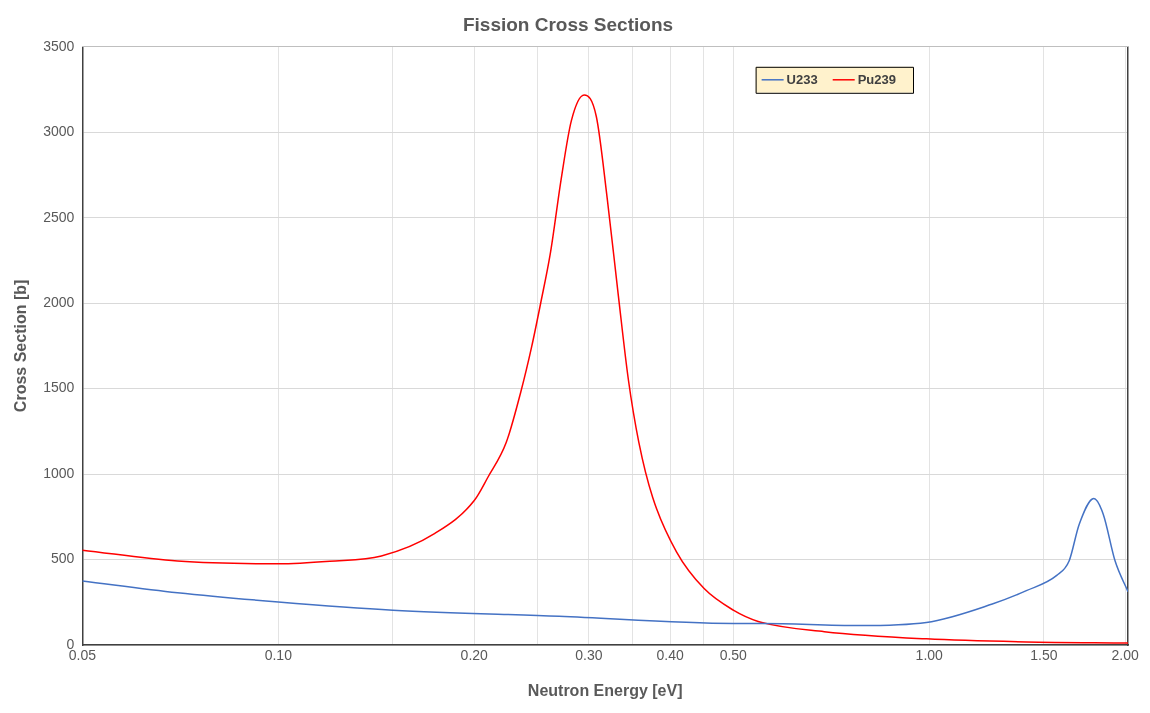 Image resolution: width=1150 pixels, height=713 pixels. I want to click on x-tick-label: 0.50, so click(733, 655).